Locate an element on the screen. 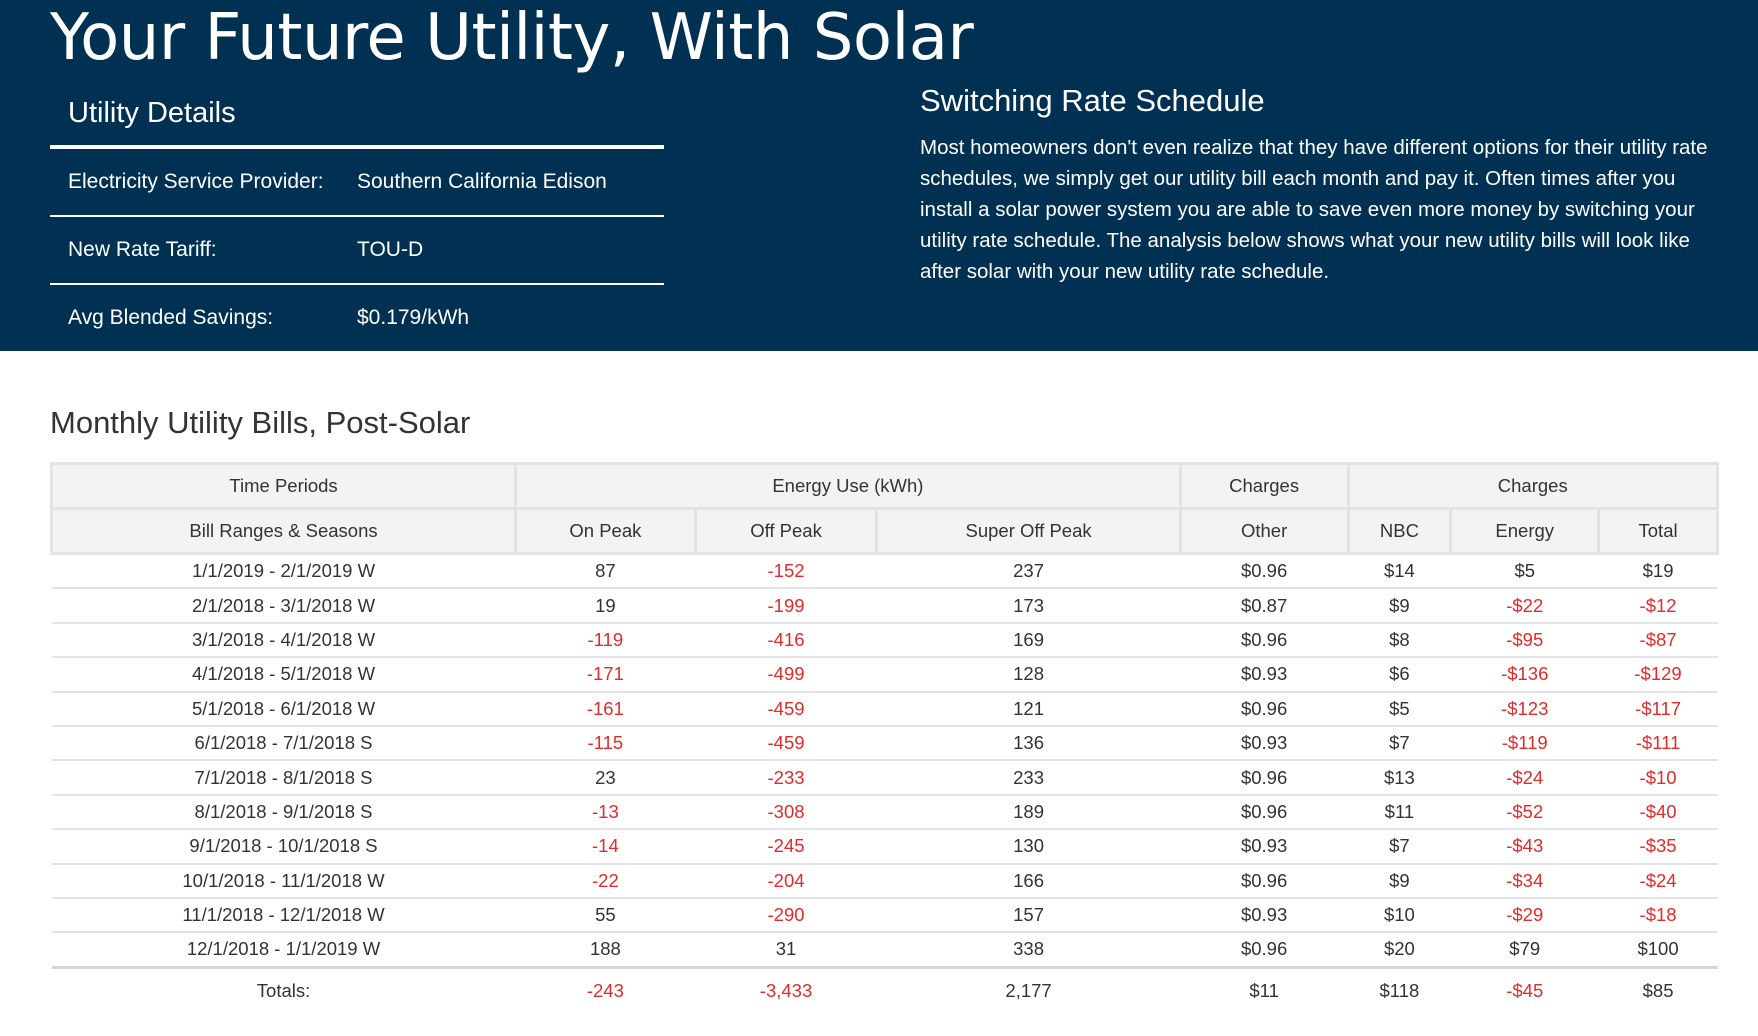 The image size is (1758, 1036). table-cell: 9/1/2018 - 10/1/2018 S is located at coordinates (283, 847).